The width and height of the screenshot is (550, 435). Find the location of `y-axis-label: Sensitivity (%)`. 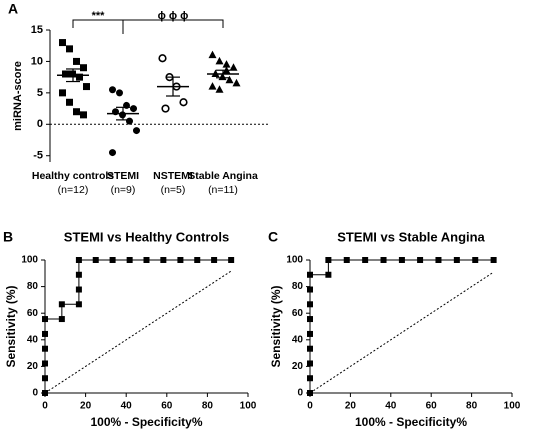

y-axis-label: Sensitivity (%) is located at coordinates (276, 326).